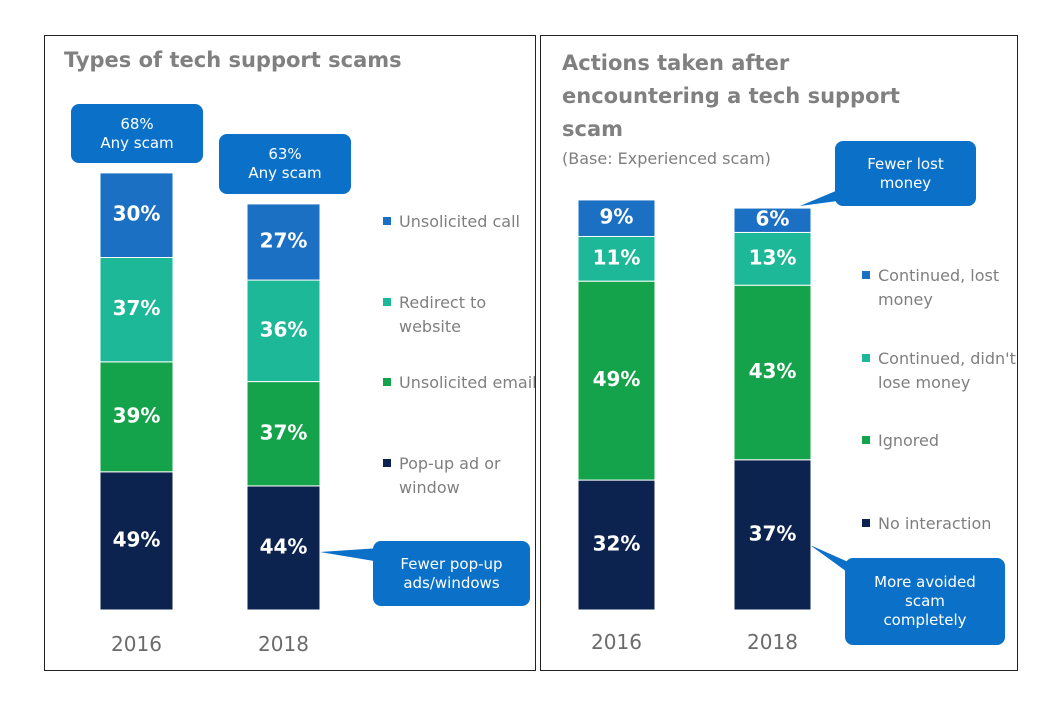 The width and height of the screenshot is (1049, 702). I want to click on callout-pointer, so click(350, 555).